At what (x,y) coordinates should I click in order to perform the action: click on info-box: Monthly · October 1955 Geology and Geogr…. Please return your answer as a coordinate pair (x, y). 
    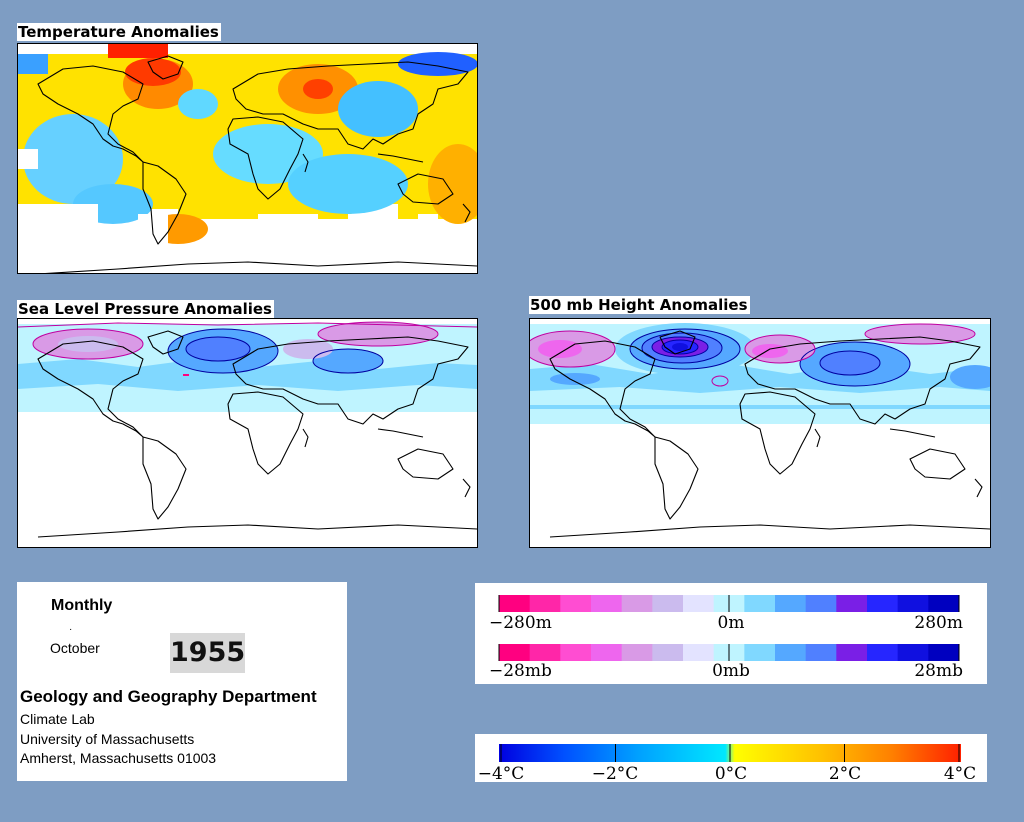
    Looking at the image, I should click on (182, 681).